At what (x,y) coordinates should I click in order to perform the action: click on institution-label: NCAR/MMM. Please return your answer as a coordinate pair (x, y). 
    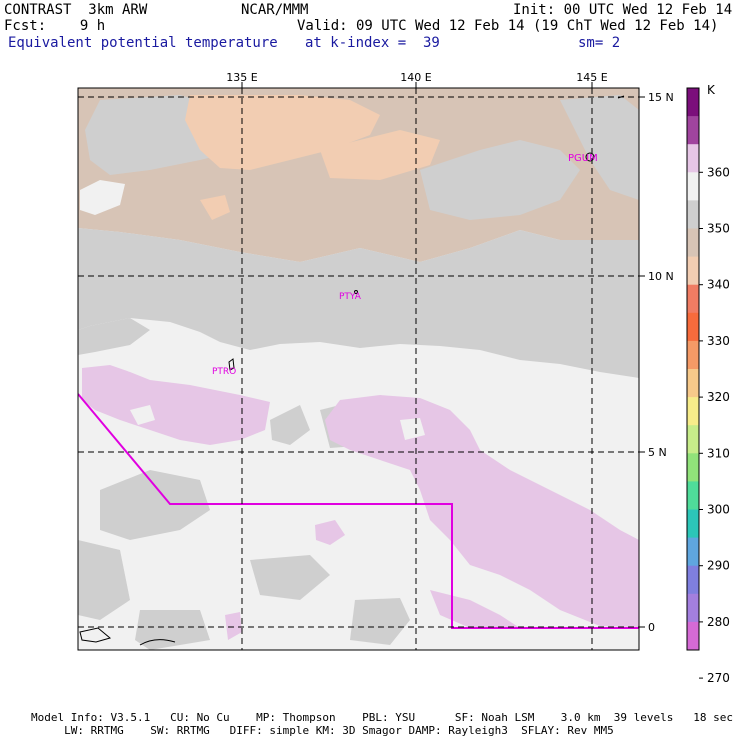
    Looking at the image, I should click on (275, 10).